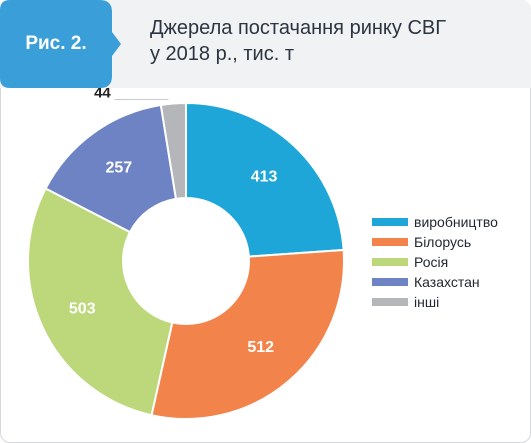 This screenshot has width=531, height=443. What do you see at coordinates (222, 54) in the screenshot?
I see `figure-title-line2: у 2018 р., тис. т` at bounding box center [222, 54].